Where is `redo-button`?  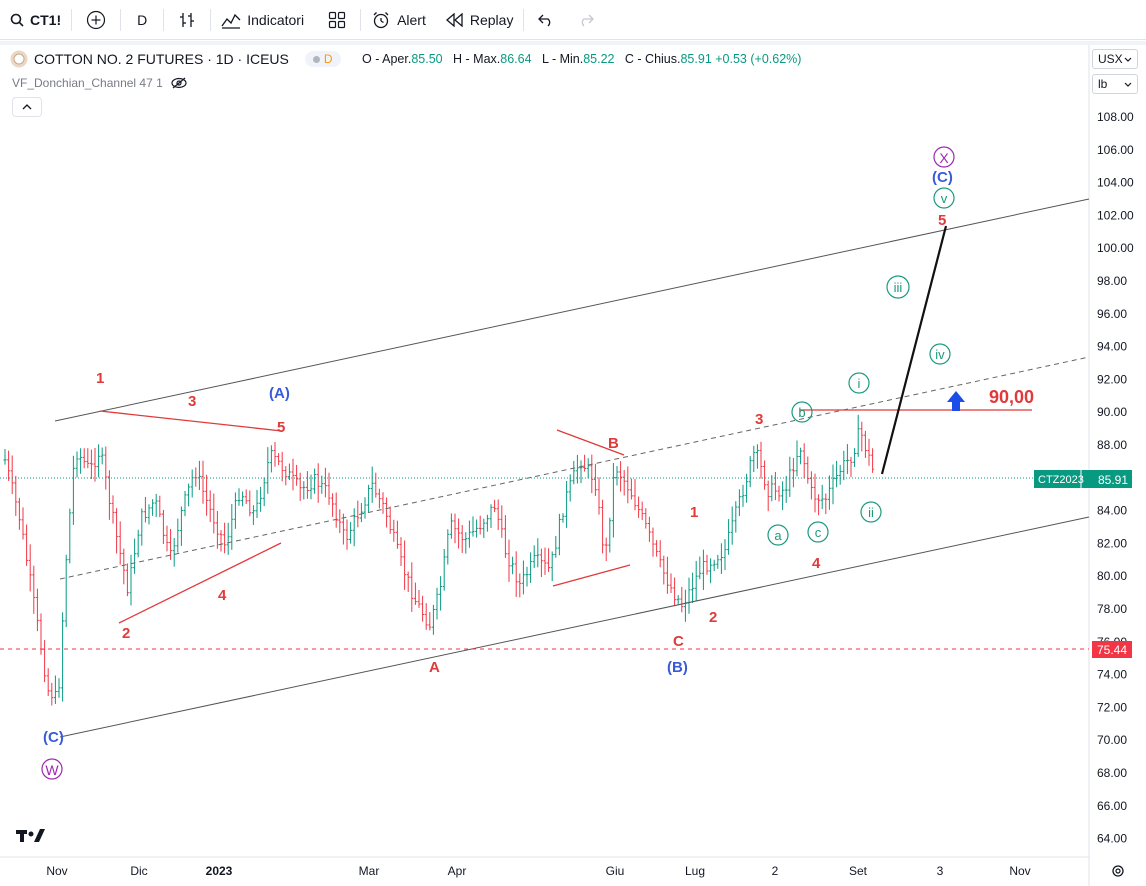
redo-button is located at coordinates (586, 20).